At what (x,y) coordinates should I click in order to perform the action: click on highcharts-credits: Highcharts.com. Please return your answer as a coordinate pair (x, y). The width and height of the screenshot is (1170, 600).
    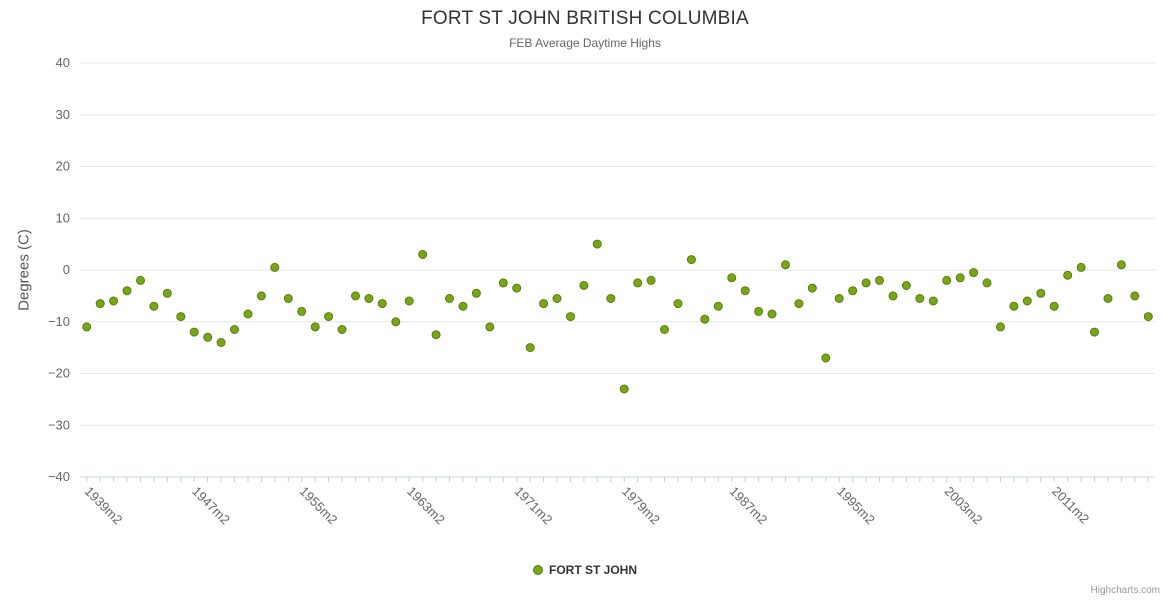
    Looking at the image, I should click on (1125, 590).